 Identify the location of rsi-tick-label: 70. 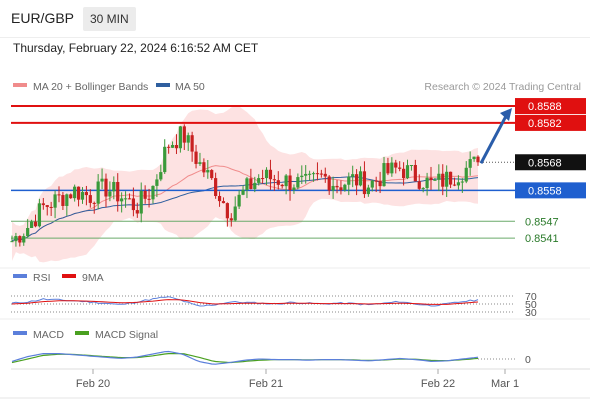
(531, 297).